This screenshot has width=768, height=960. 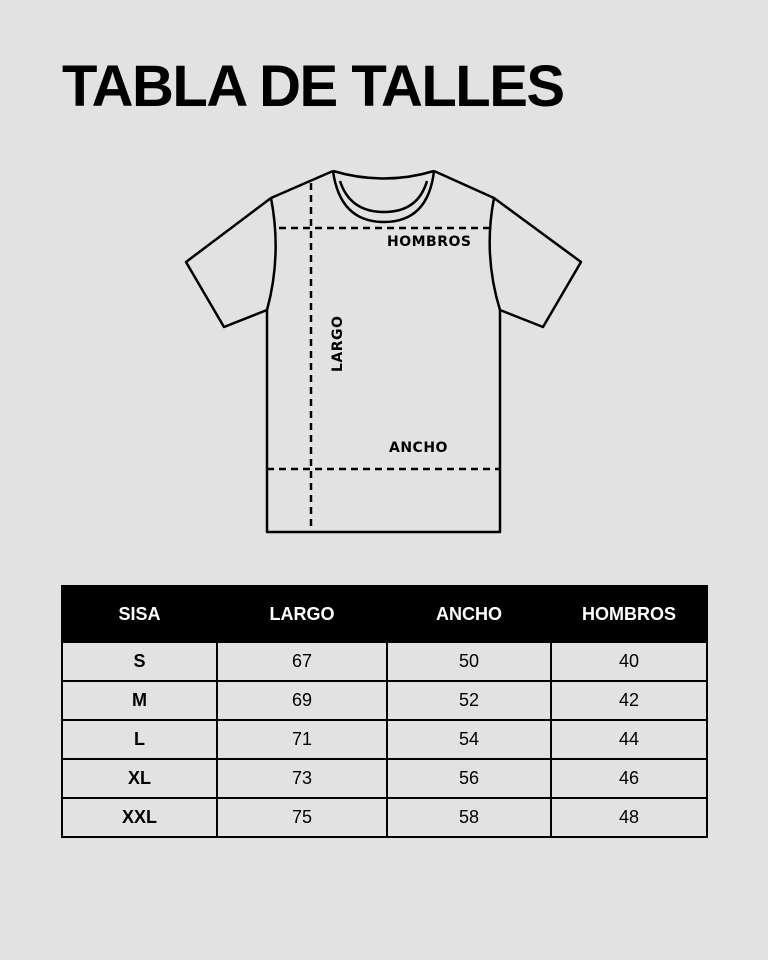 What do you see at coordinates (383, 358) in the screenshot?
I see `measure-lines` at bounding box center [383, 358].